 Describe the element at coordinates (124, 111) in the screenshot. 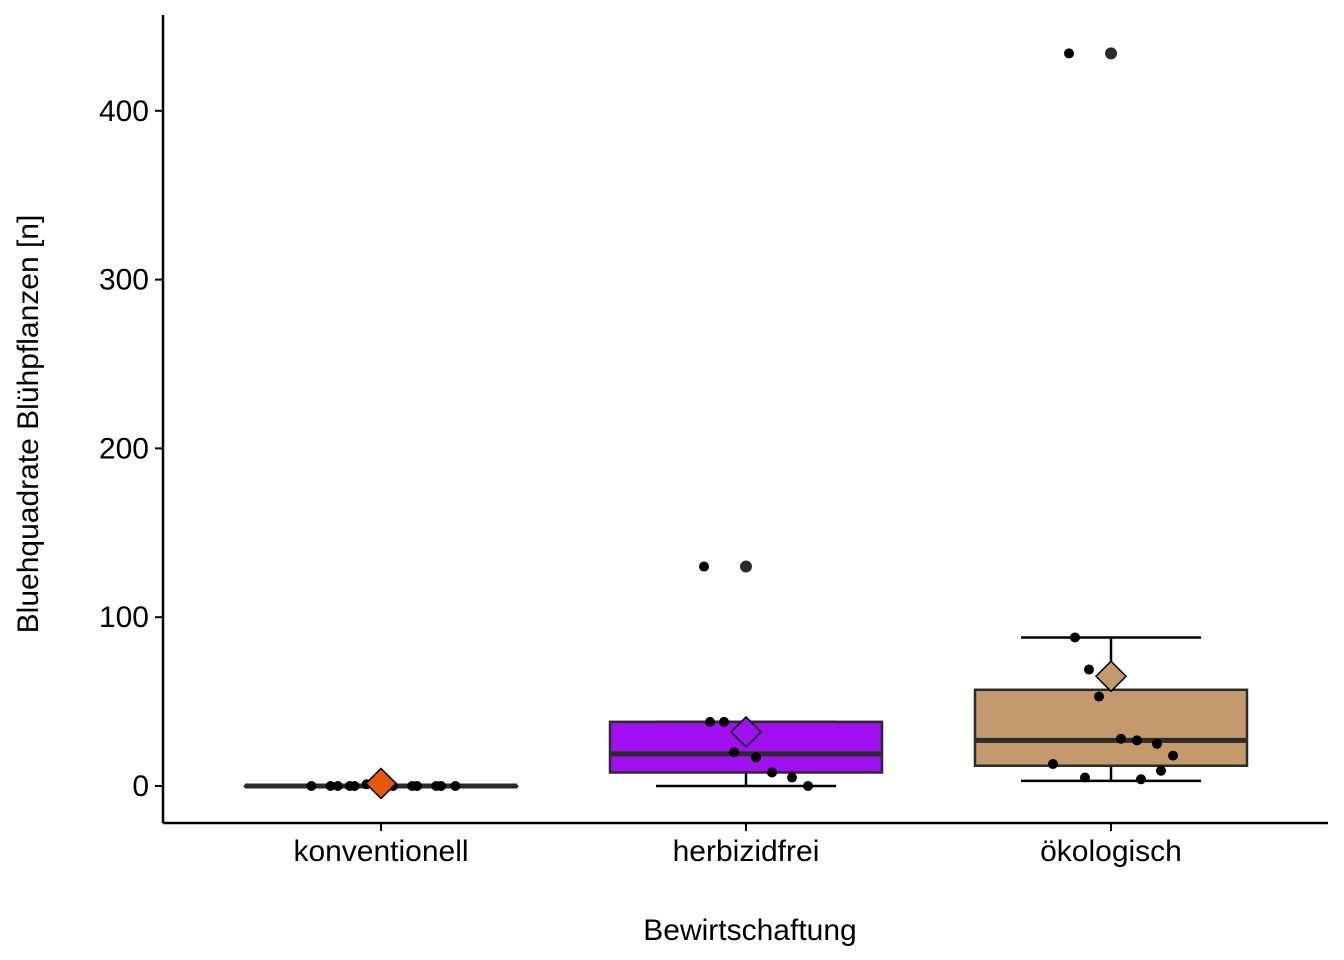

I see `y-tick-label: 400` at that location.